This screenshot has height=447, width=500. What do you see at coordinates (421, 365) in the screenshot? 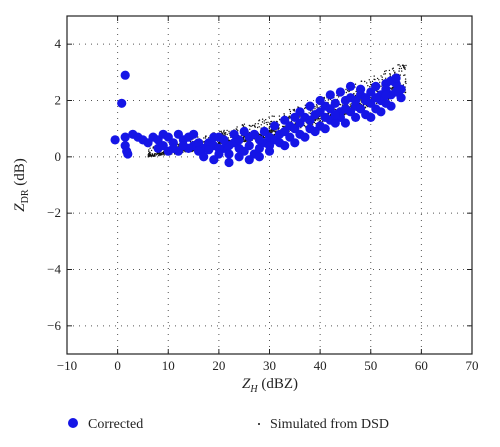
I see `x-tick-label: 60` at bounding box center [421, 365].